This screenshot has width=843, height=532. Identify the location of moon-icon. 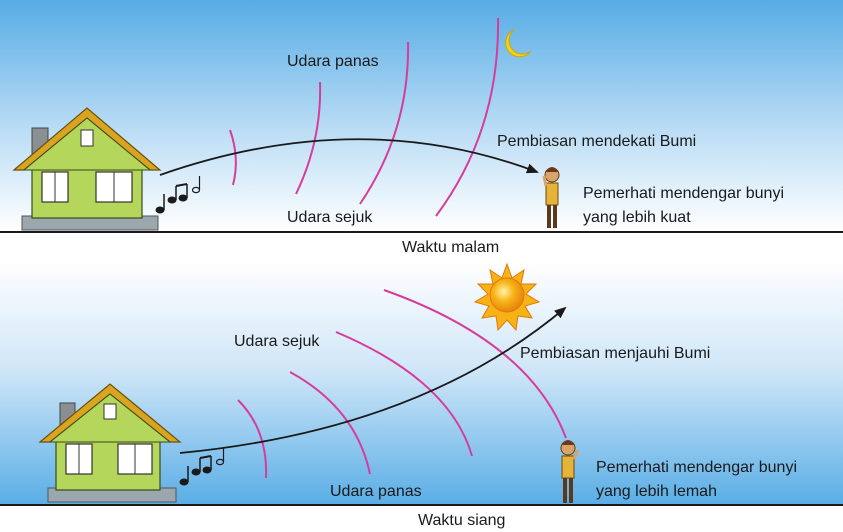
(518, 43).